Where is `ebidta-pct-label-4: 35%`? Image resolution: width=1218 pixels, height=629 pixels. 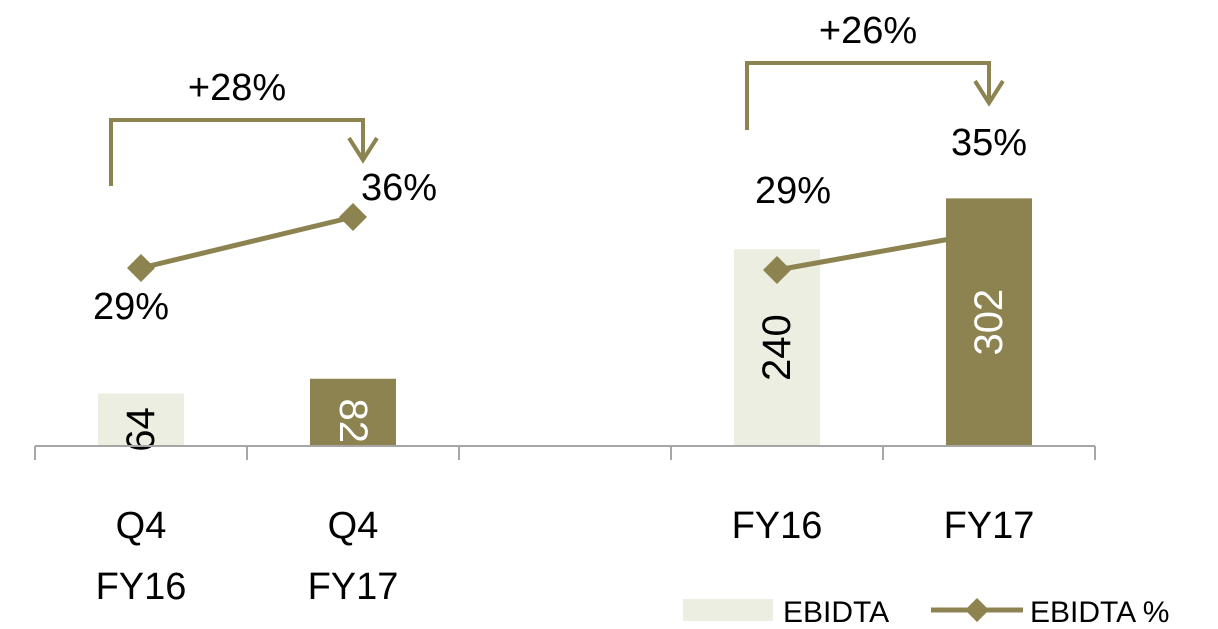
ebidta-pct-label-4: 35% is located at coordinates (989, 143).